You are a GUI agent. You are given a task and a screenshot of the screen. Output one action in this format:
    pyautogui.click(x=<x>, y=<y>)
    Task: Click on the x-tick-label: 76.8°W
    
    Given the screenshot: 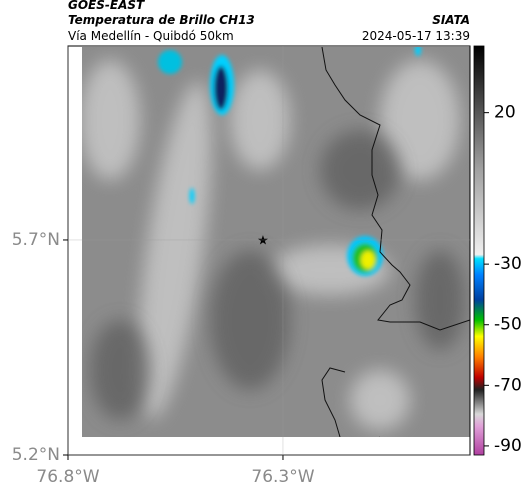 What is the action you would take?
    pyautogui.click(x=67, y=477)
    